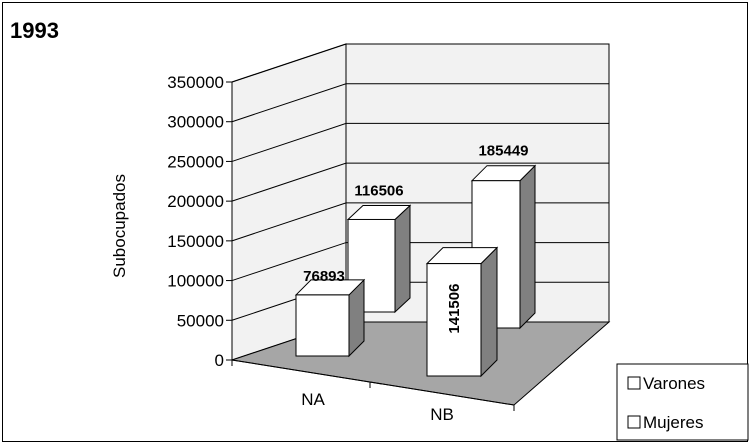 The image size is (752, 446). I want to click on bar-varones-na: 76893, so click(330, 313).